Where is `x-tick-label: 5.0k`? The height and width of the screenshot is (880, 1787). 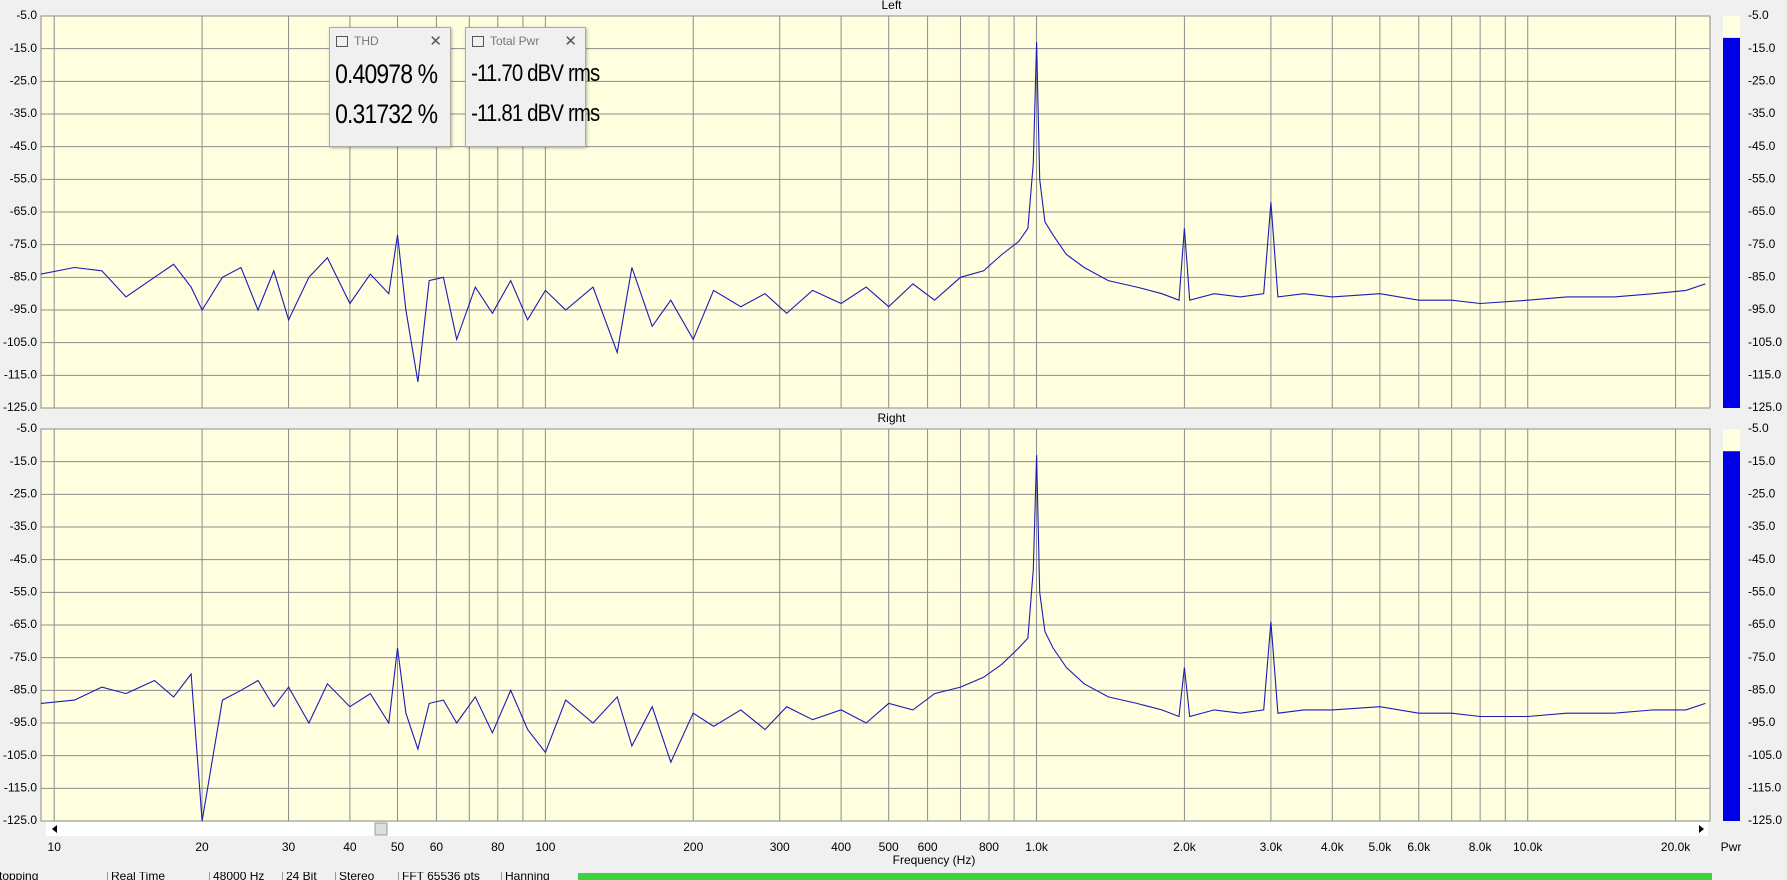 x-tick-label: 5.0k is located at coordinates (1381, 847).